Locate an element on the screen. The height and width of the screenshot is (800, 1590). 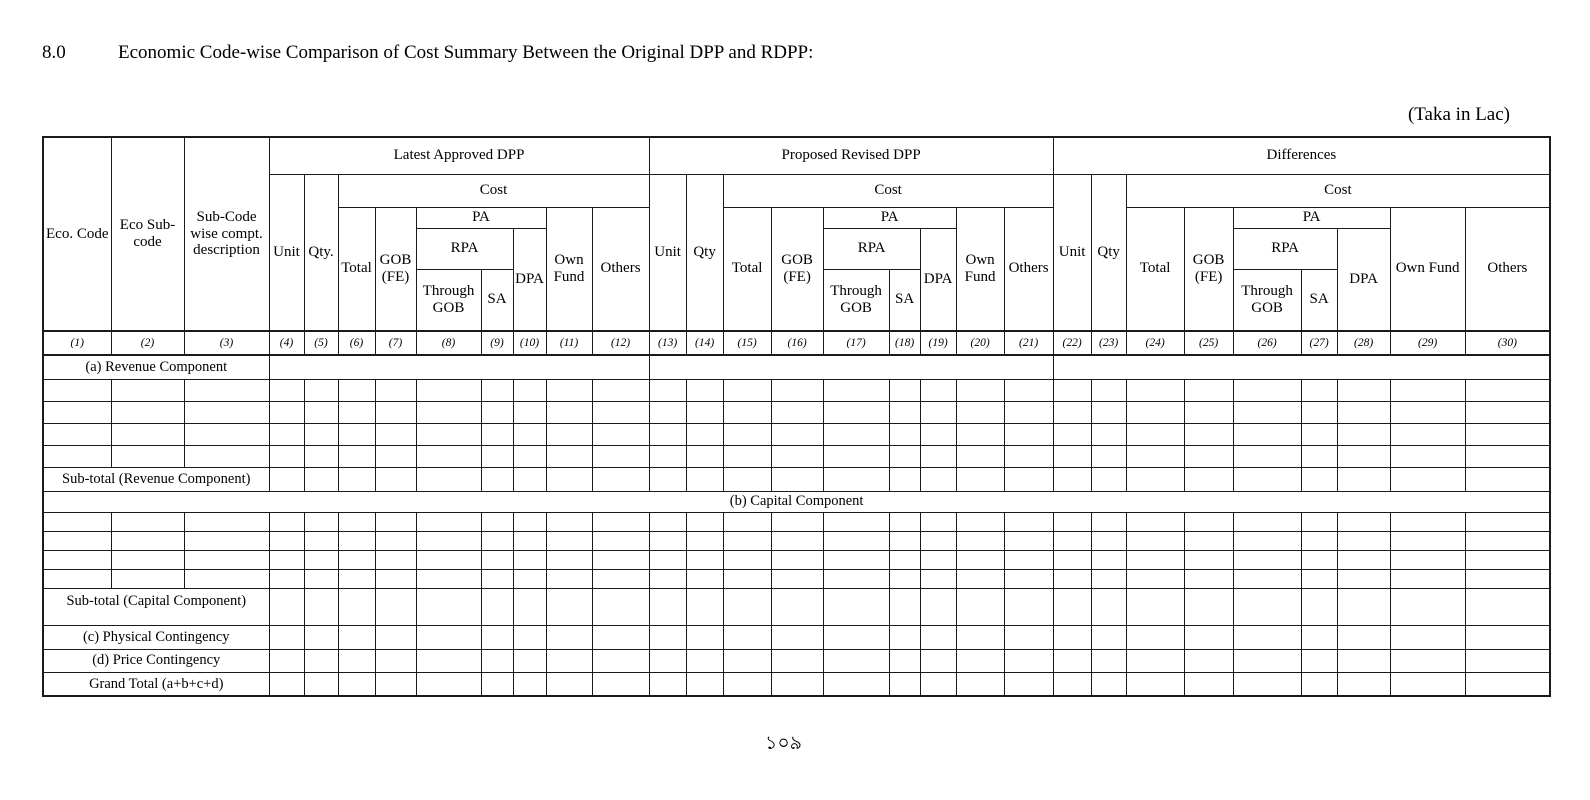
col-header-qty: Qty is located at coordinates (1108, 252).